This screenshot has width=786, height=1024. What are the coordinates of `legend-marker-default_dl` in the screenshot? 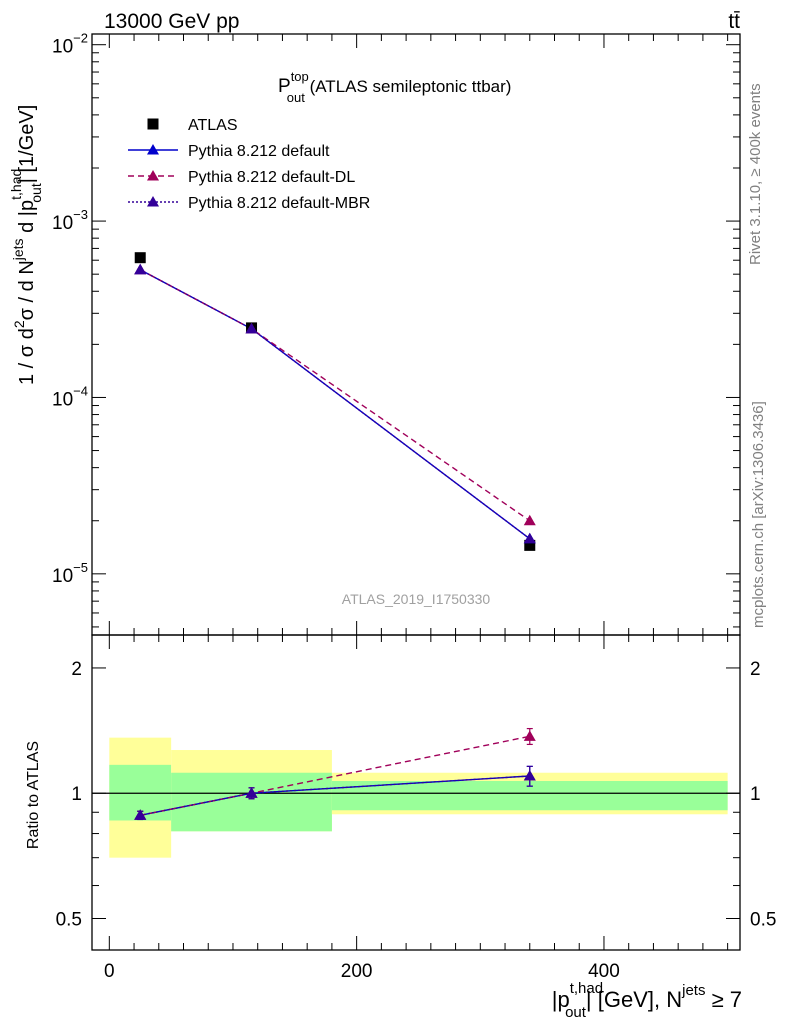 It's located at (153, 175).